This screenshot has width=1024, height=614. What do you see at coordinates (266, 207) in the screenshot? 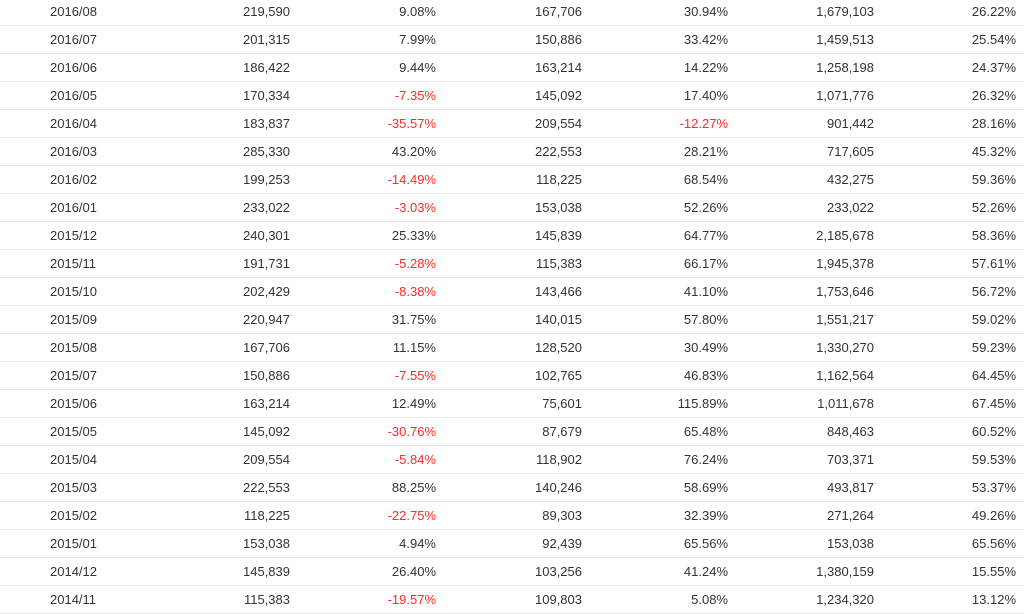
I see `value-cell: 233,022` at bounding box center [266, 207].